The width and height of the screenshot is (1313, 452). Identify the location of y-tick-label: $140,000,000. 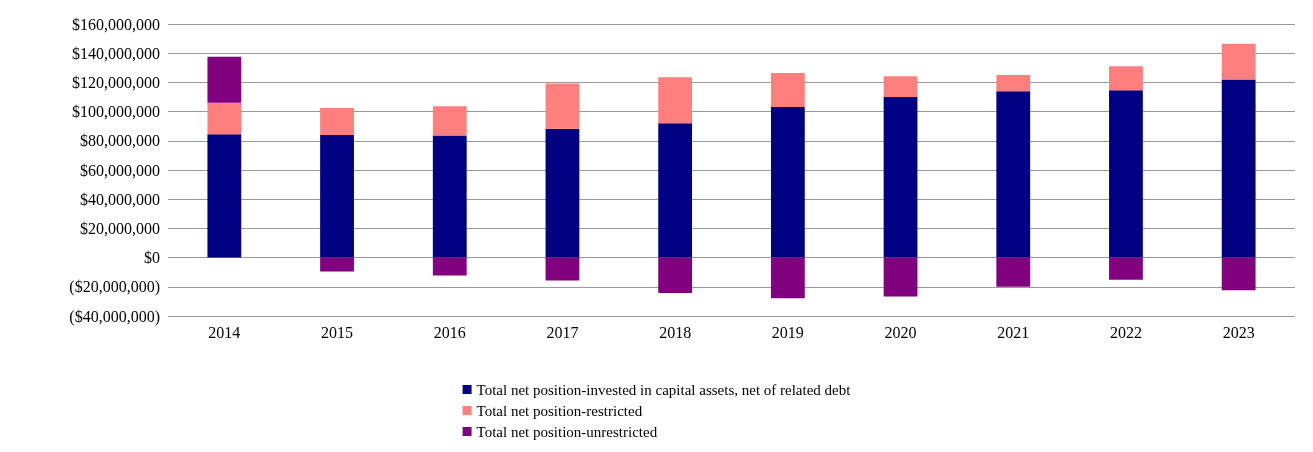
(116, 53).